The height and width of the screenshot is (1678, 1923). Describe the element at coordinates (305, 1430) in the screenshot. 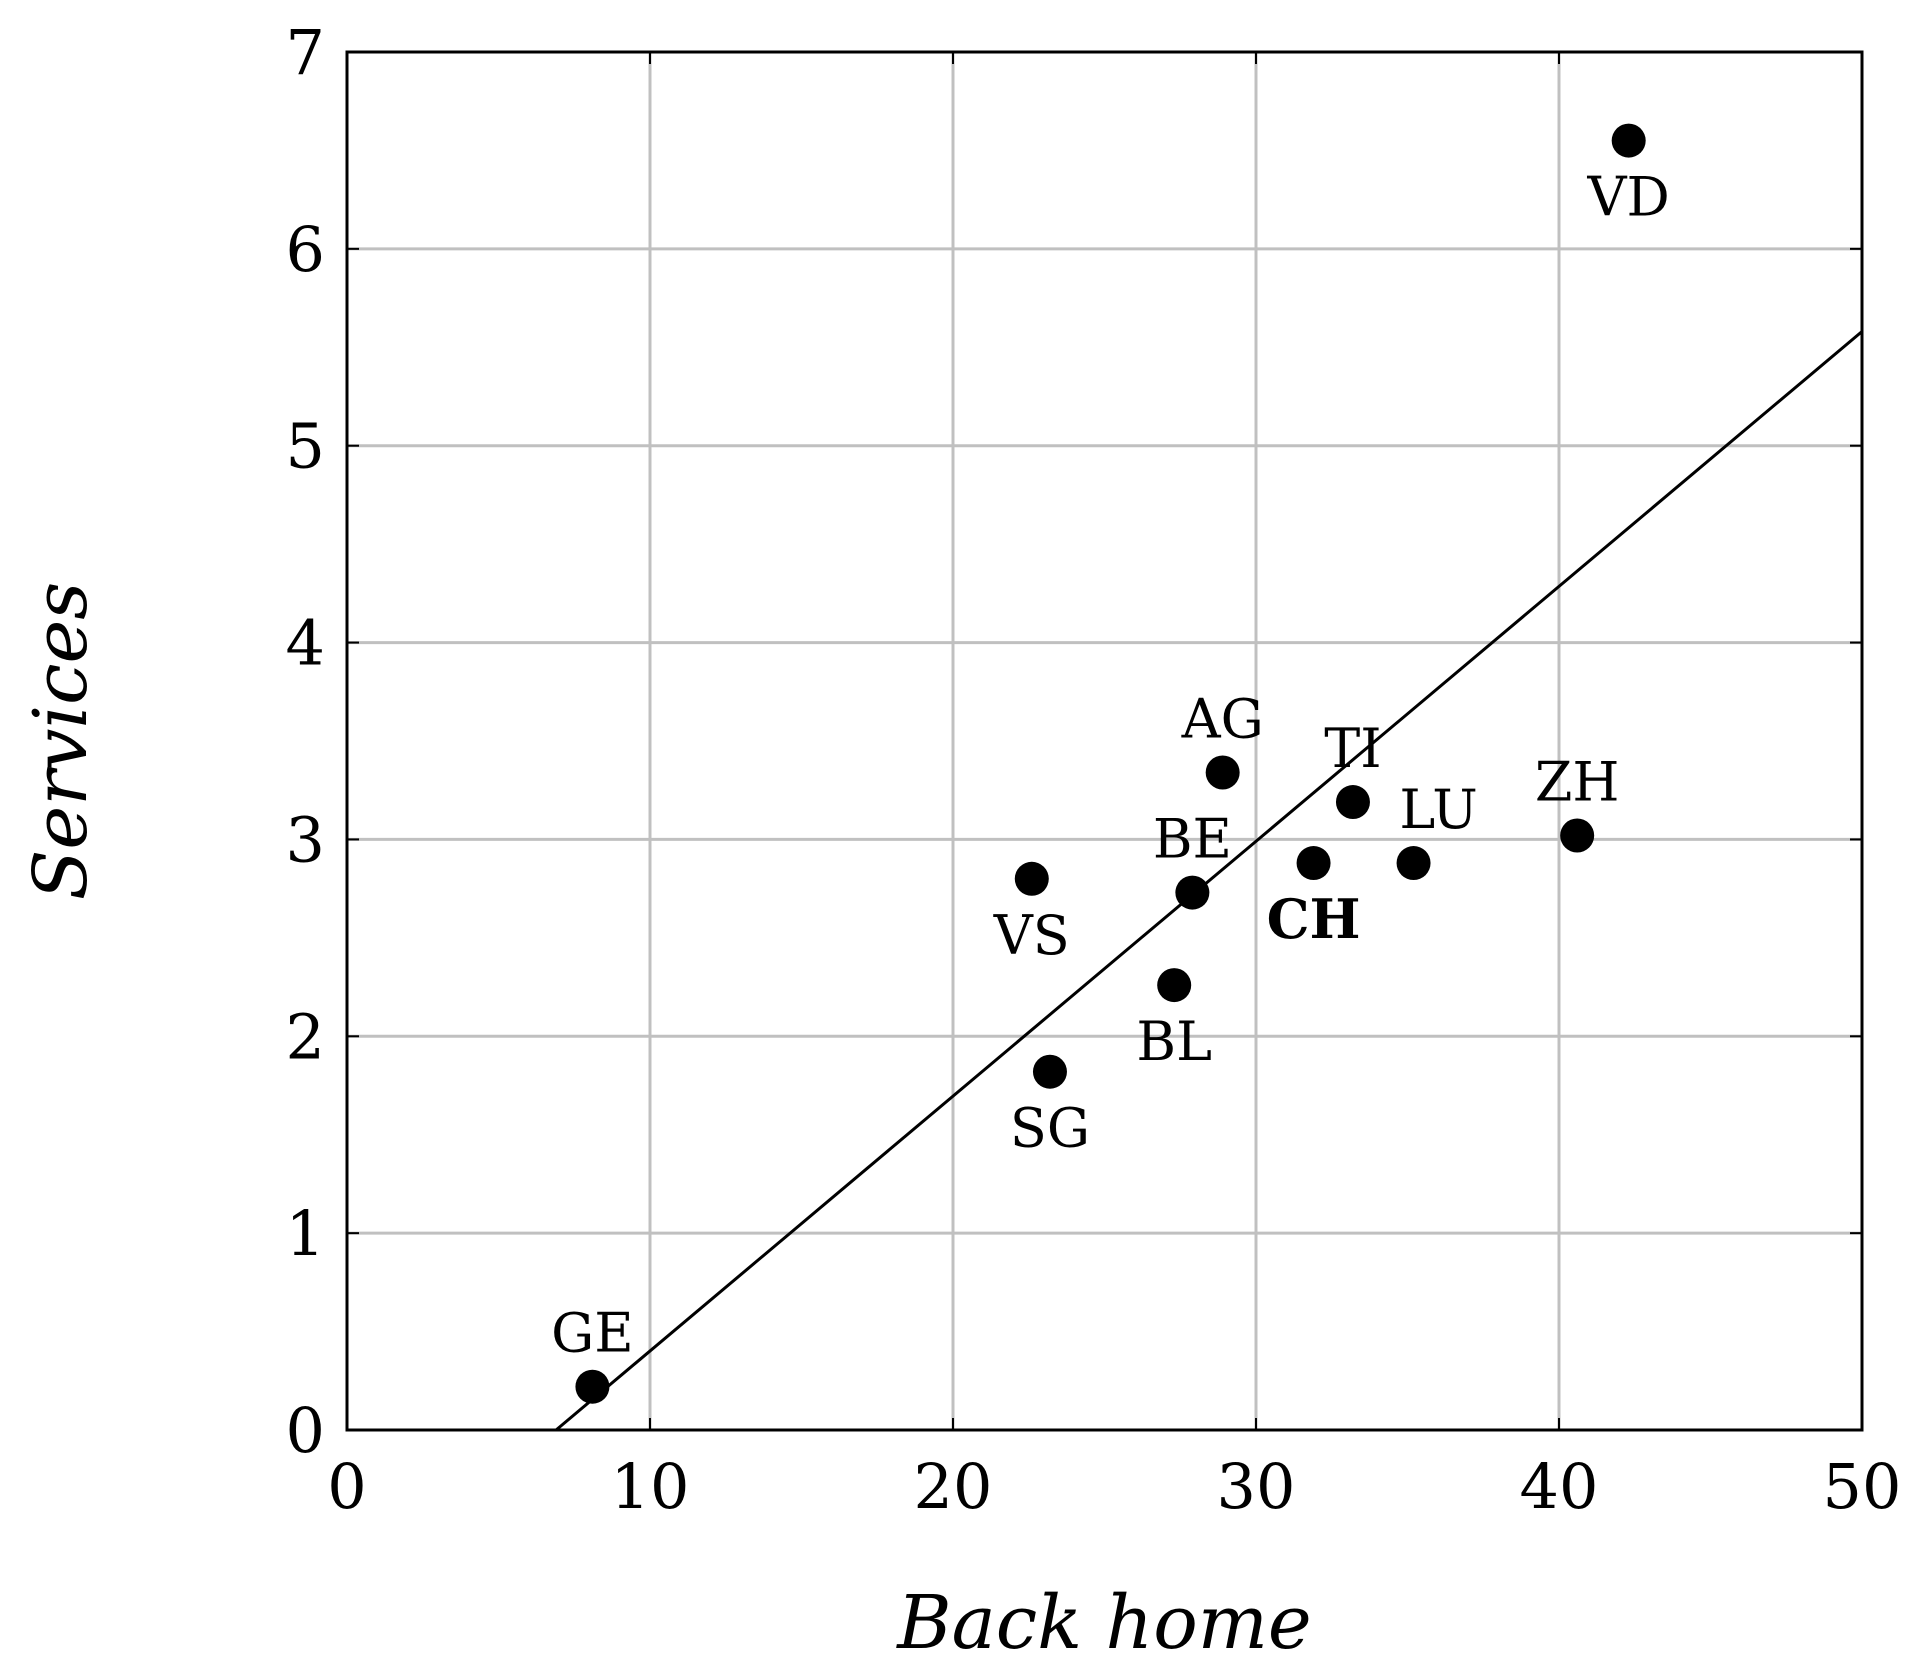

I see `y-tick-label: 0` at that location.